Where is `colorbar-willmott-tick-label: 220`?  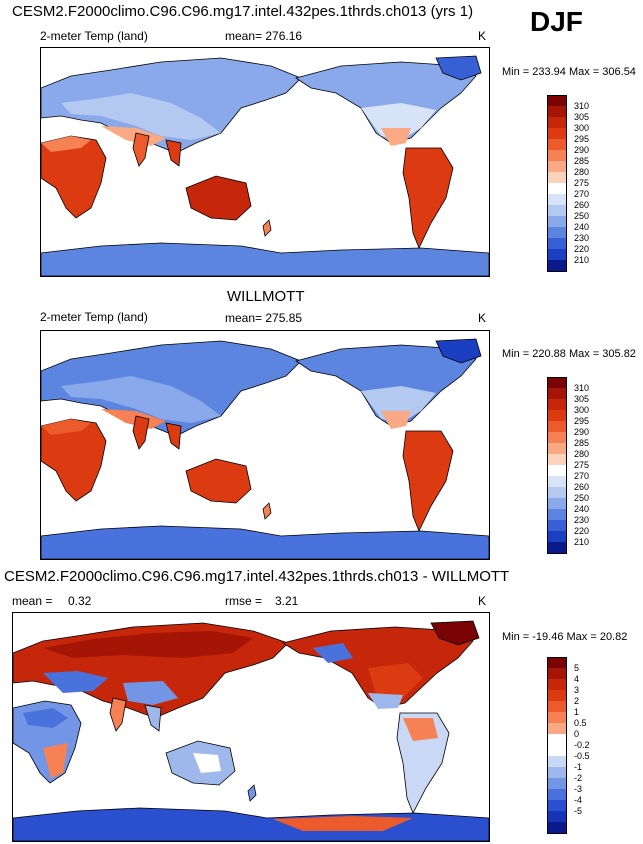
colorbar-willmott-tick-label: 220 is located at coordinates (582, 531).